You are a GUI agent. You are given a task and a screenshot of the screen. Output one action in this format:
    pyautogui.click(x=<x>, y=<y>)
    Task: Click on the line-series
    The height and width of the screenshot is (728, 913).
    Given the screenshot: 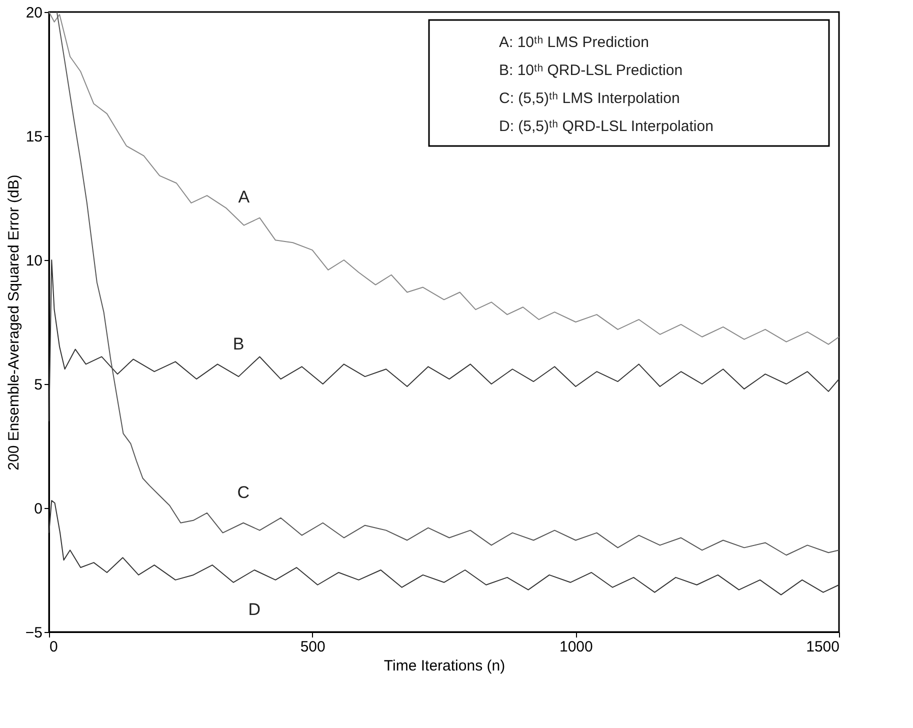 What is the action you would take?
    pyautogui.click(x=444, y=548)
    